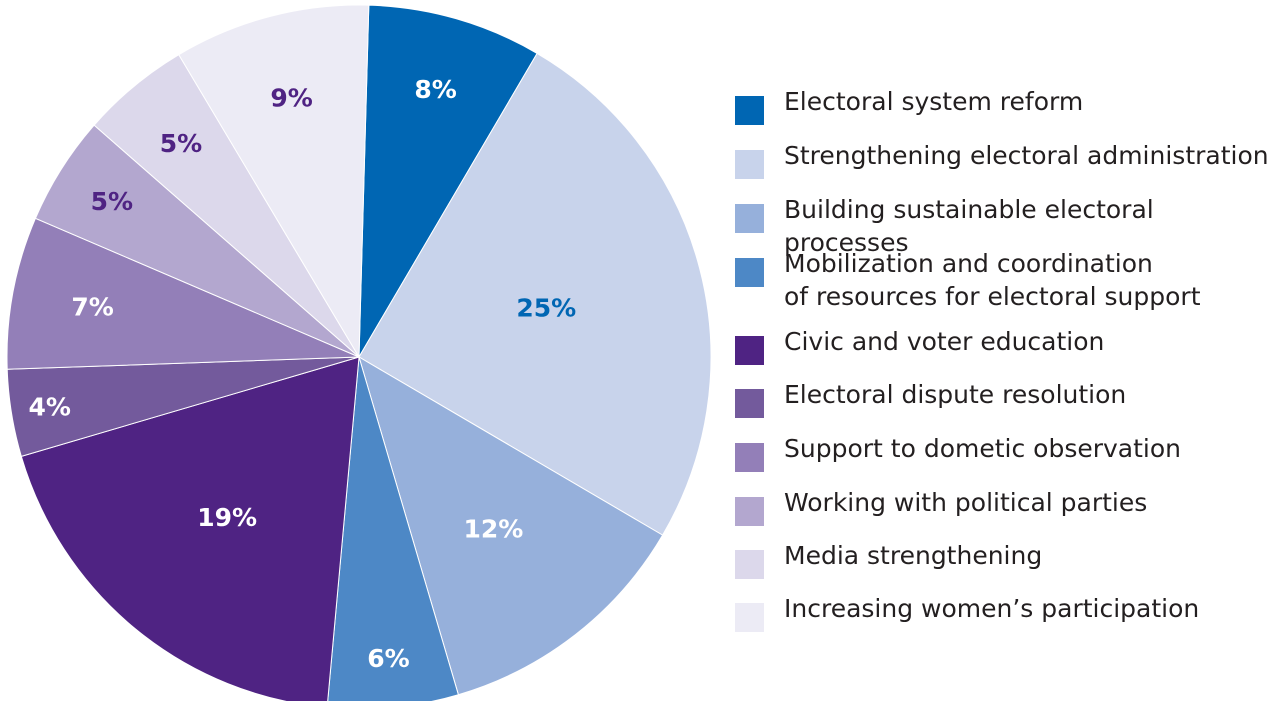  Describe the element at coordinates (913, 555) in the screenshot. I see `legend-label: Media strengthening` at that location.